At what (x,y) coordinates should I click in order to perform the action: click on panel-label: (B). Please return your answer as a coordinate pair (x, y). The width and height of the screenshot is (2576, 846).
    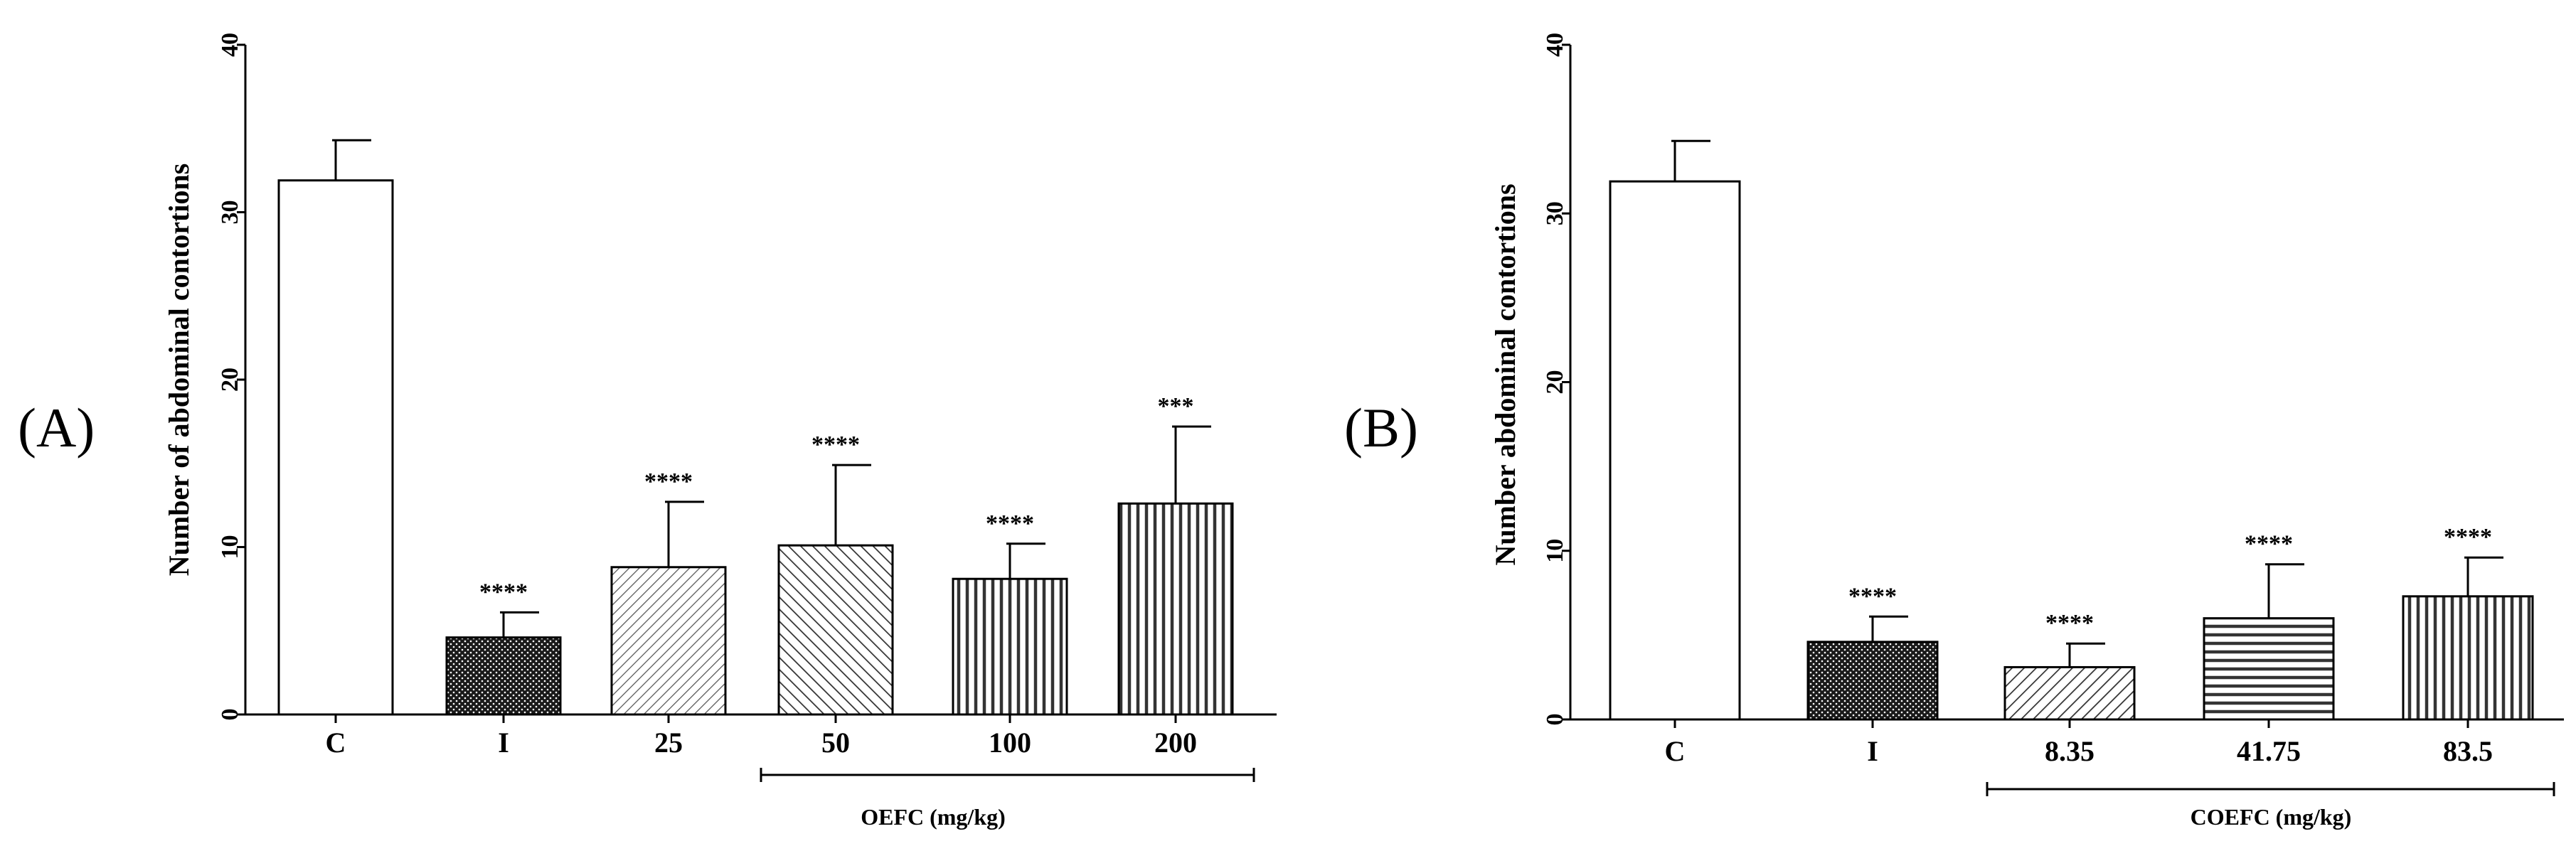
    Looking at the image, I should click on (1381, 428).